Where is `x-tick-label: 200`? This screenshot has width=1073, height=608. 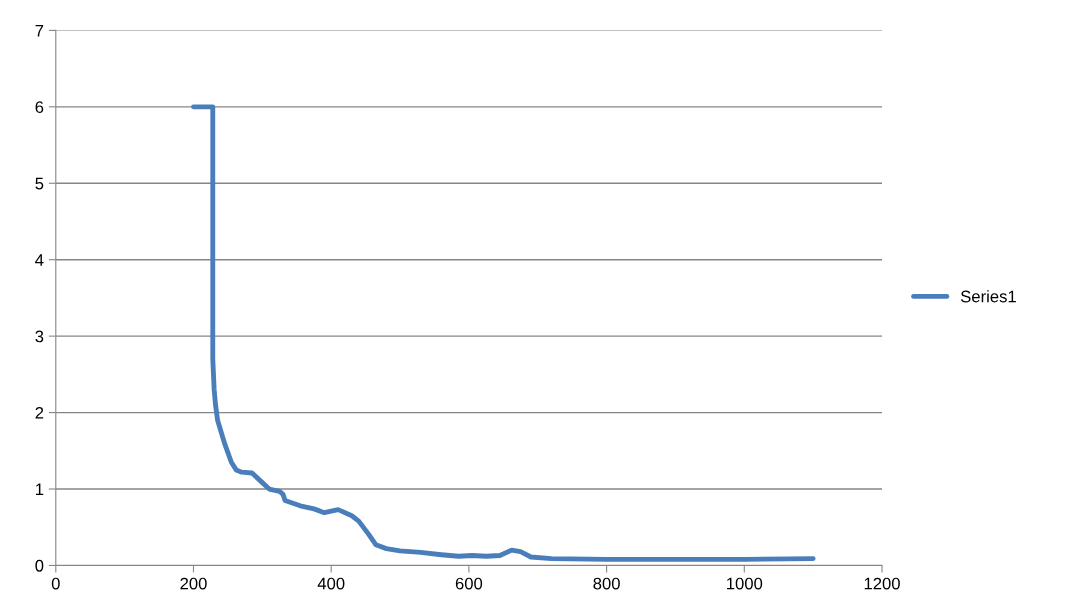
x-tick-label: 200 is located at coordinates (193, 583).